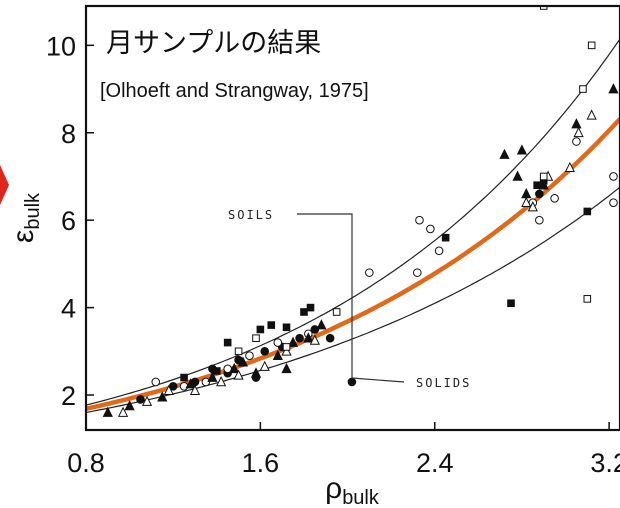 Image resolution: width=620 pixels, height=508 pixels. What do you see at coordinates (68, 309) in the screenshot?
I see `y-tick-label: 4` at bounding box center [68, 309].